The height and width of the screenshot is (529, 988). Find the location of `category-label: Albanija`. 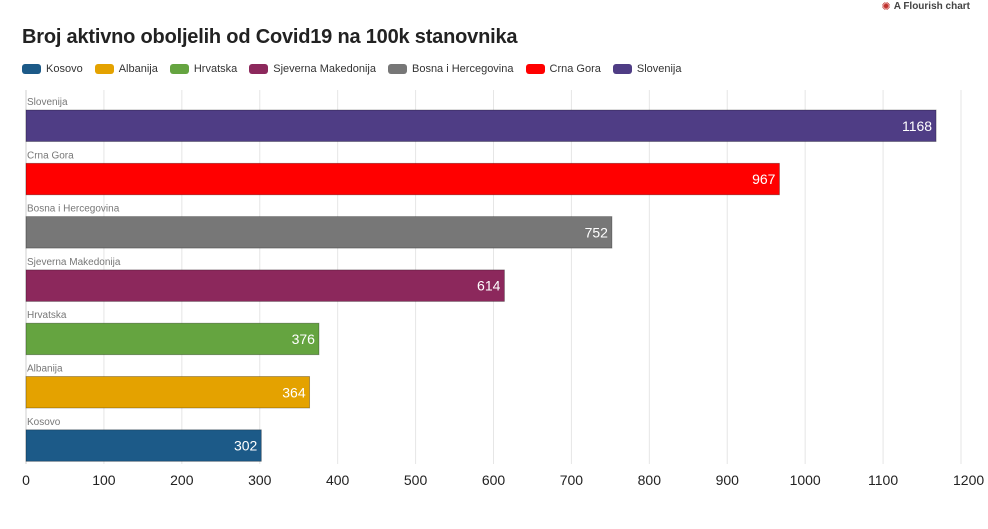

category-label: Albanija is located at coordinates (45, 369).